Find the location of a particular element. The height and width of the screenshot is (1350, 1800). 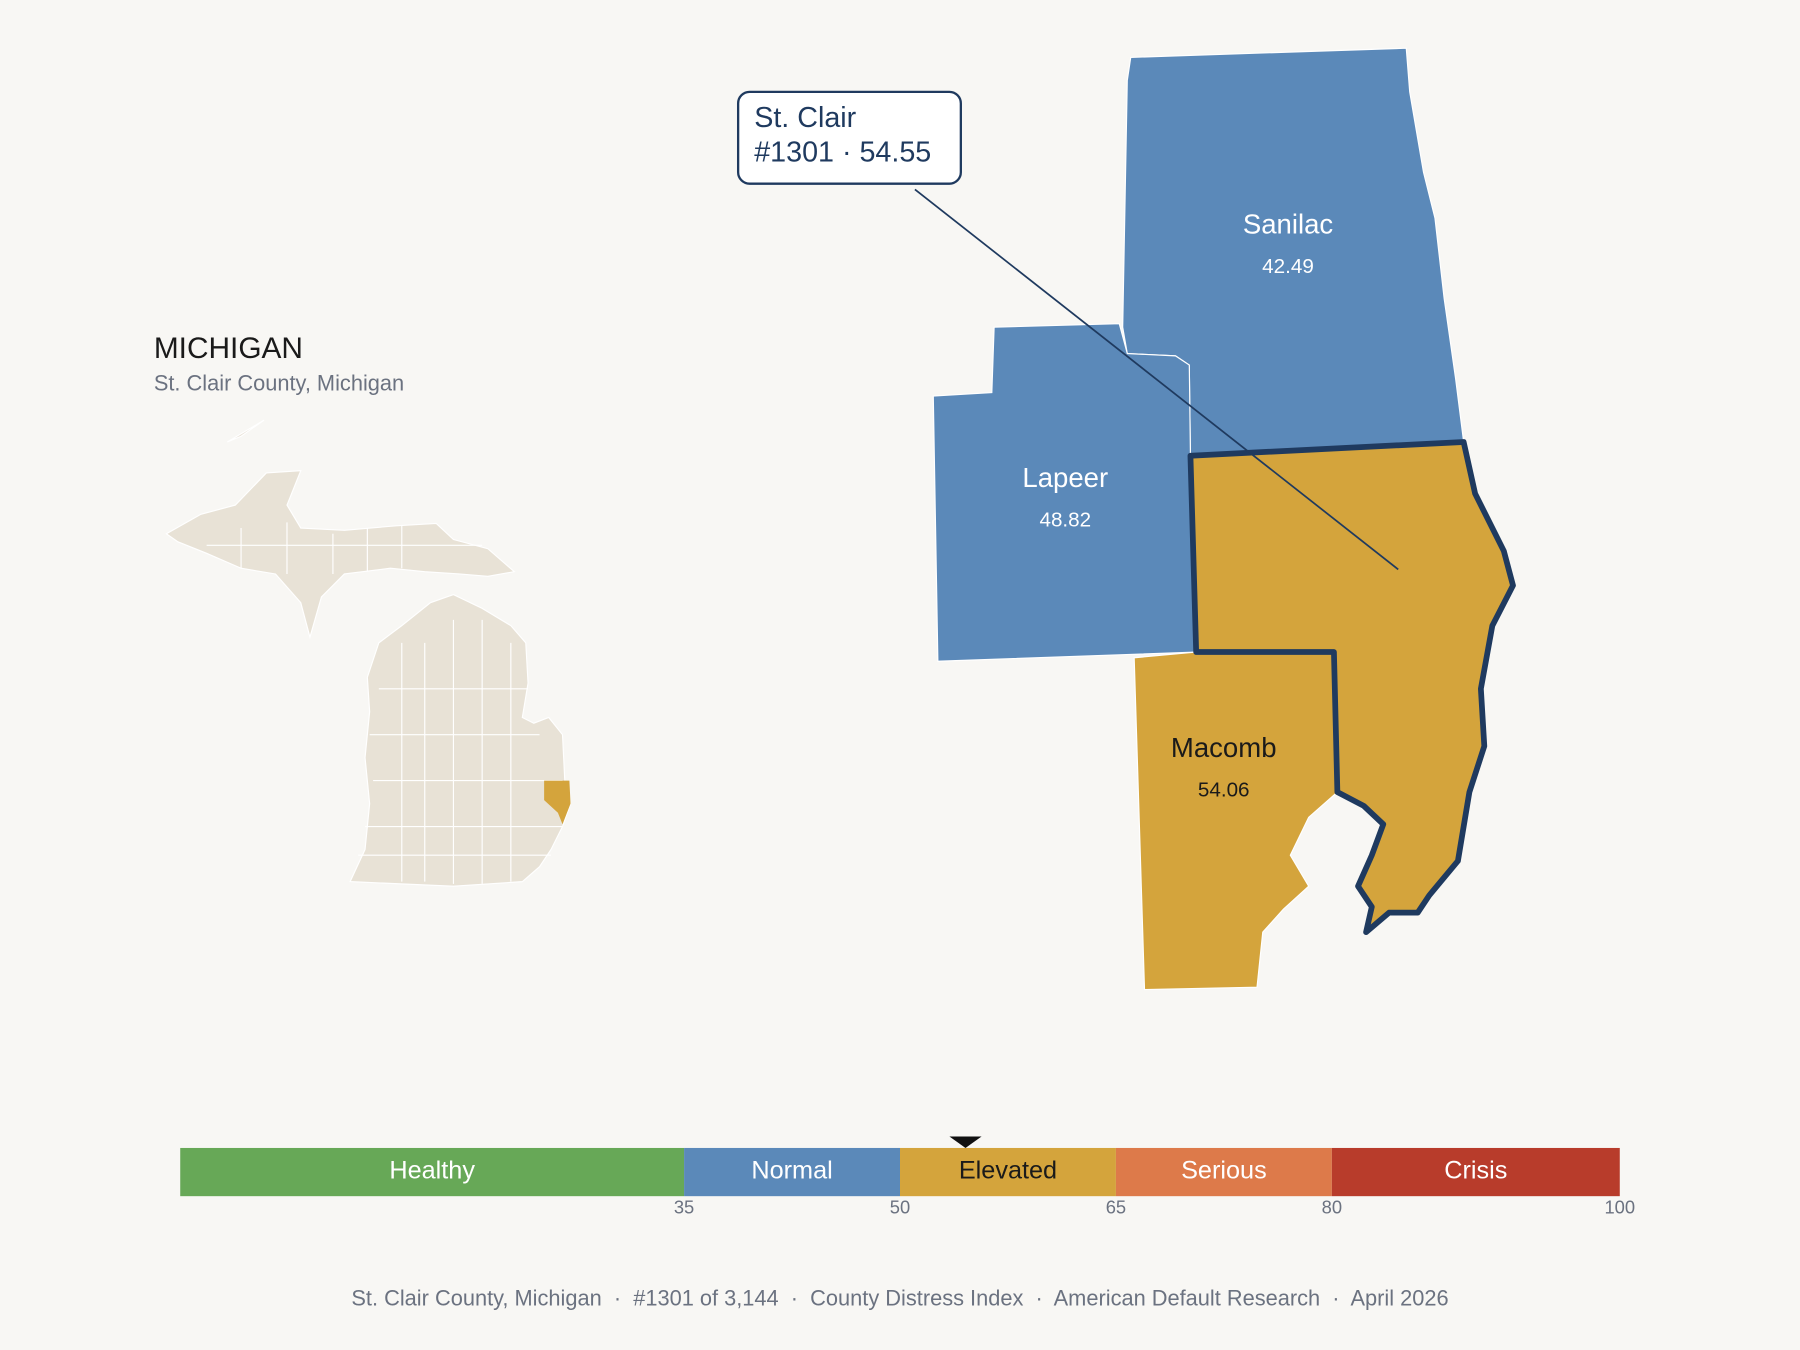

band-label: Normal is located at coordinates (791, 1171).